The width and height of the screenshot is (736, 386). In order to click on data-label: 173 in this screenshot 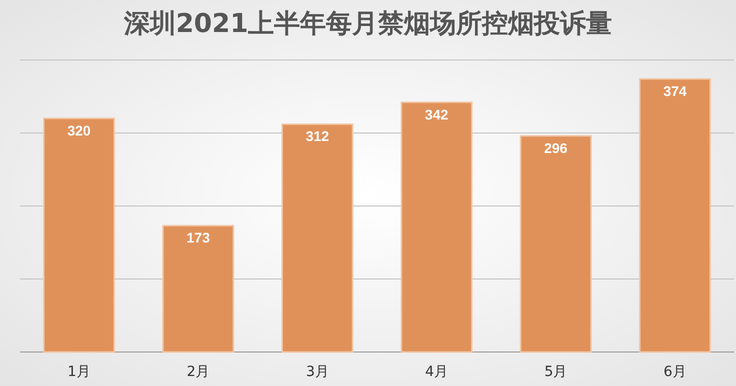, I will do `click(198, 238)`.